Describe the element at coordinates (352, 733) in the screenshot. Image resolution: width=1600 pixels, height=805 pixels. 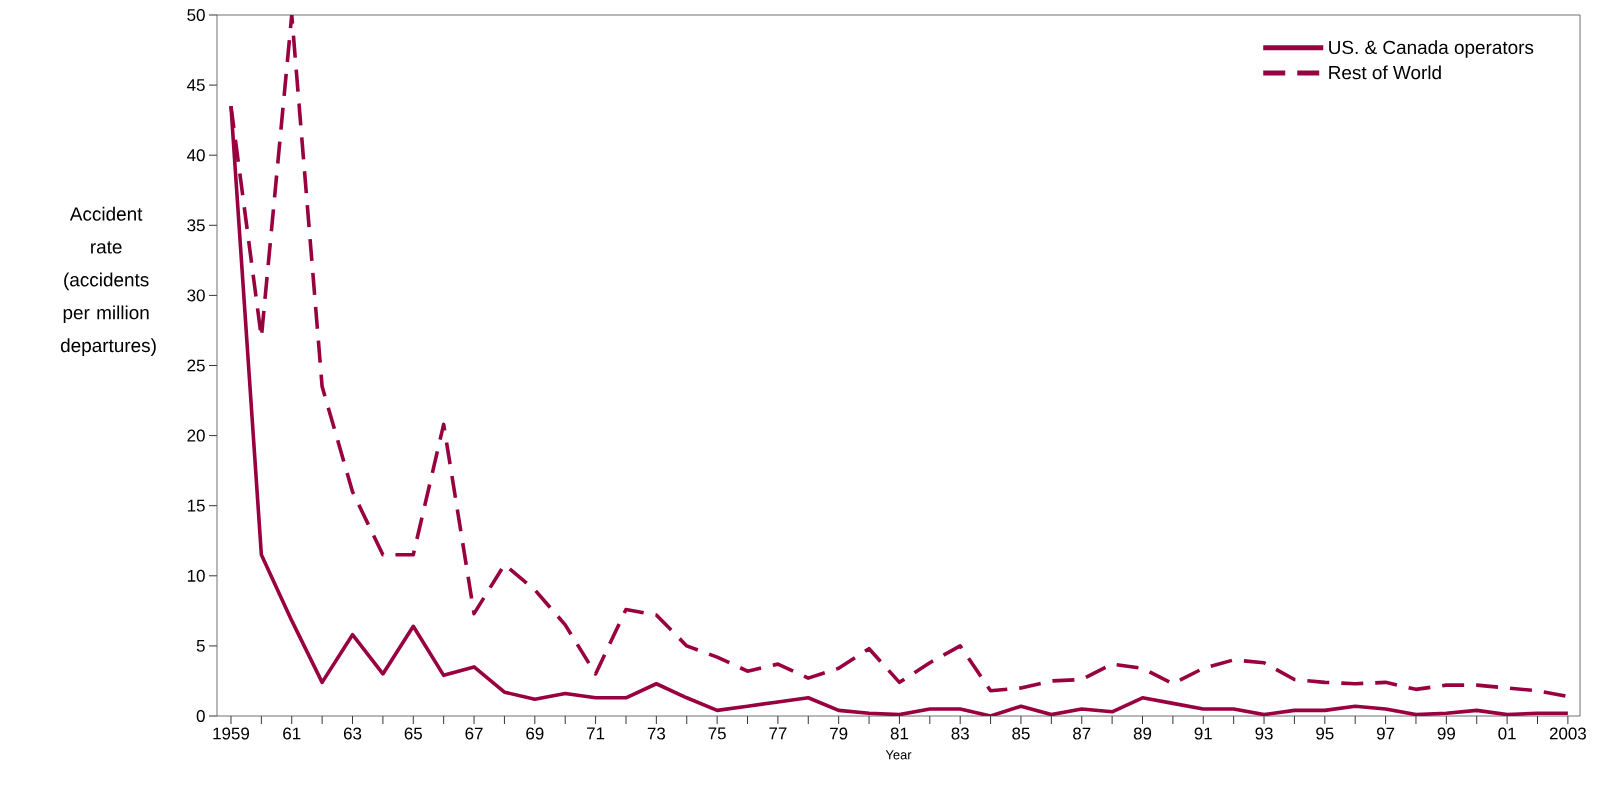
I see `x-tick-label: 63` at that location.